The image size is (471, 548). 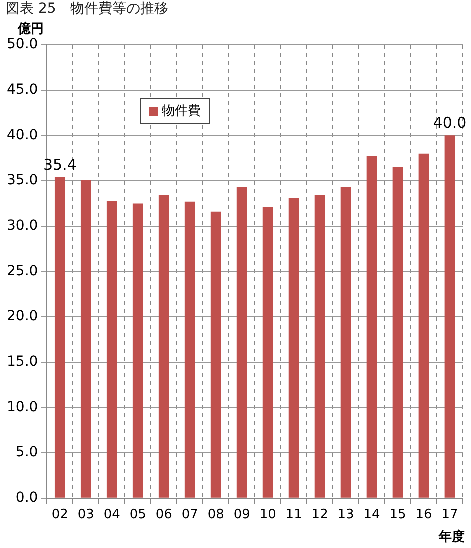 What do you see at coordinates (22, 226) in the screenshot?
I see `y-tick-label: 30.0` at bounding box center [22, 226].